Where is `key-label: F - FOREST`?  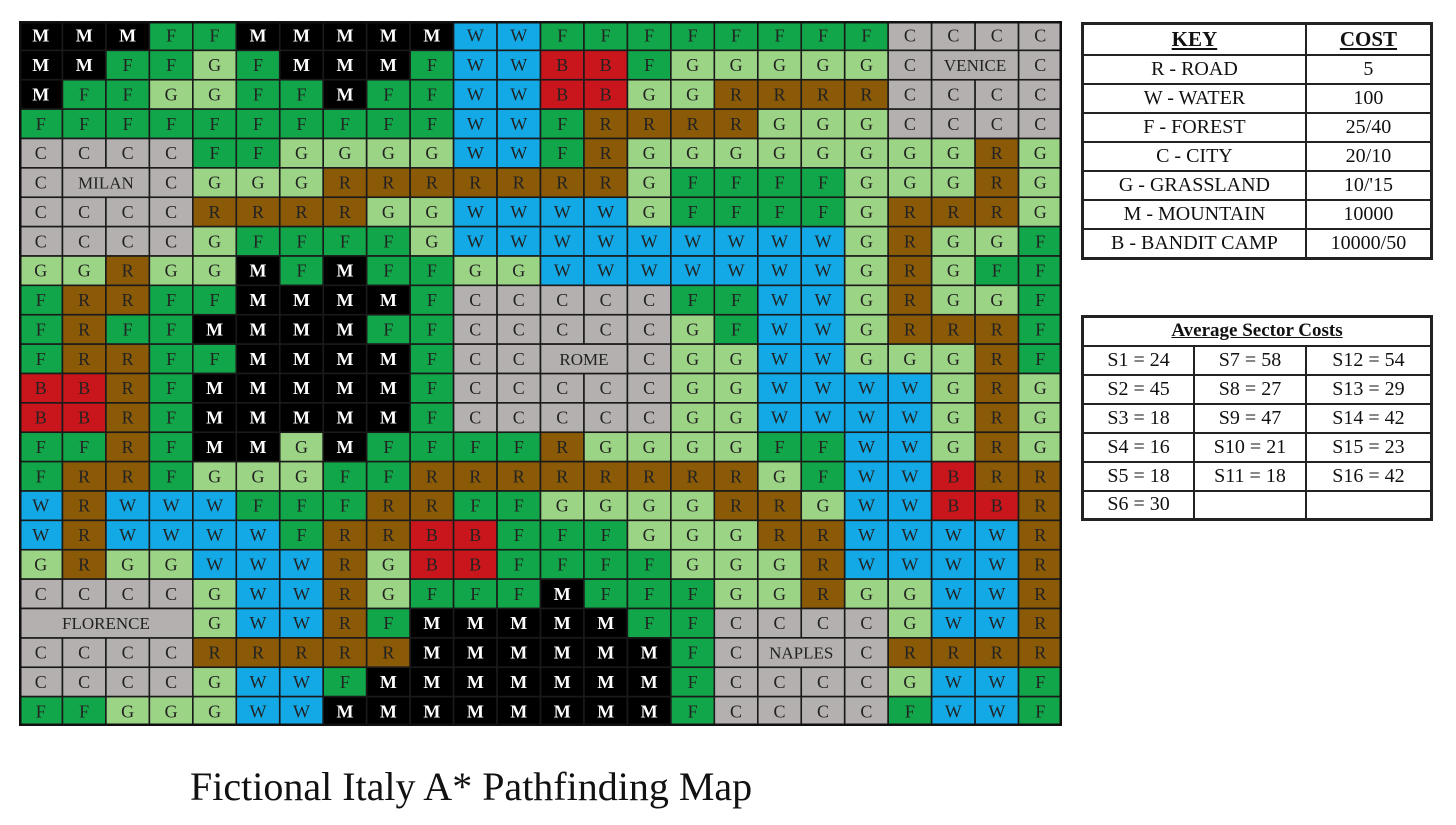 key-label: F - FOREST is located at coordinates (1194, 127).